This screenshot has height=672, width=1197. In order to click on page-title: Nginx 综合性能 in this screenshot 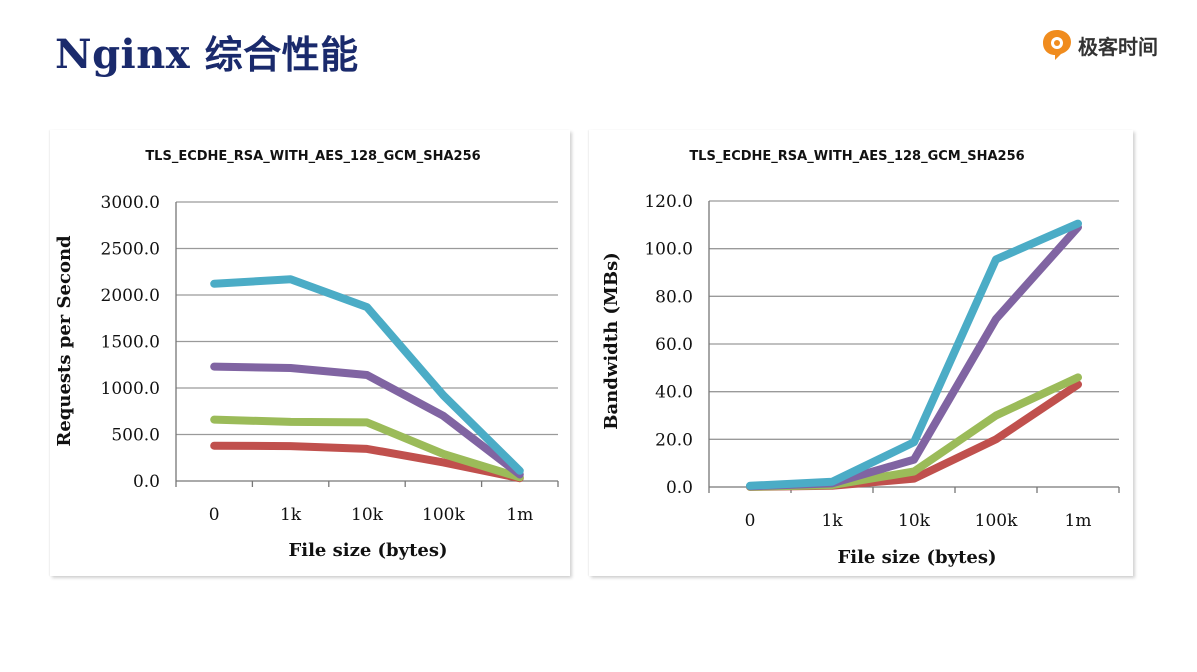, I will do `click(207, 51)`.